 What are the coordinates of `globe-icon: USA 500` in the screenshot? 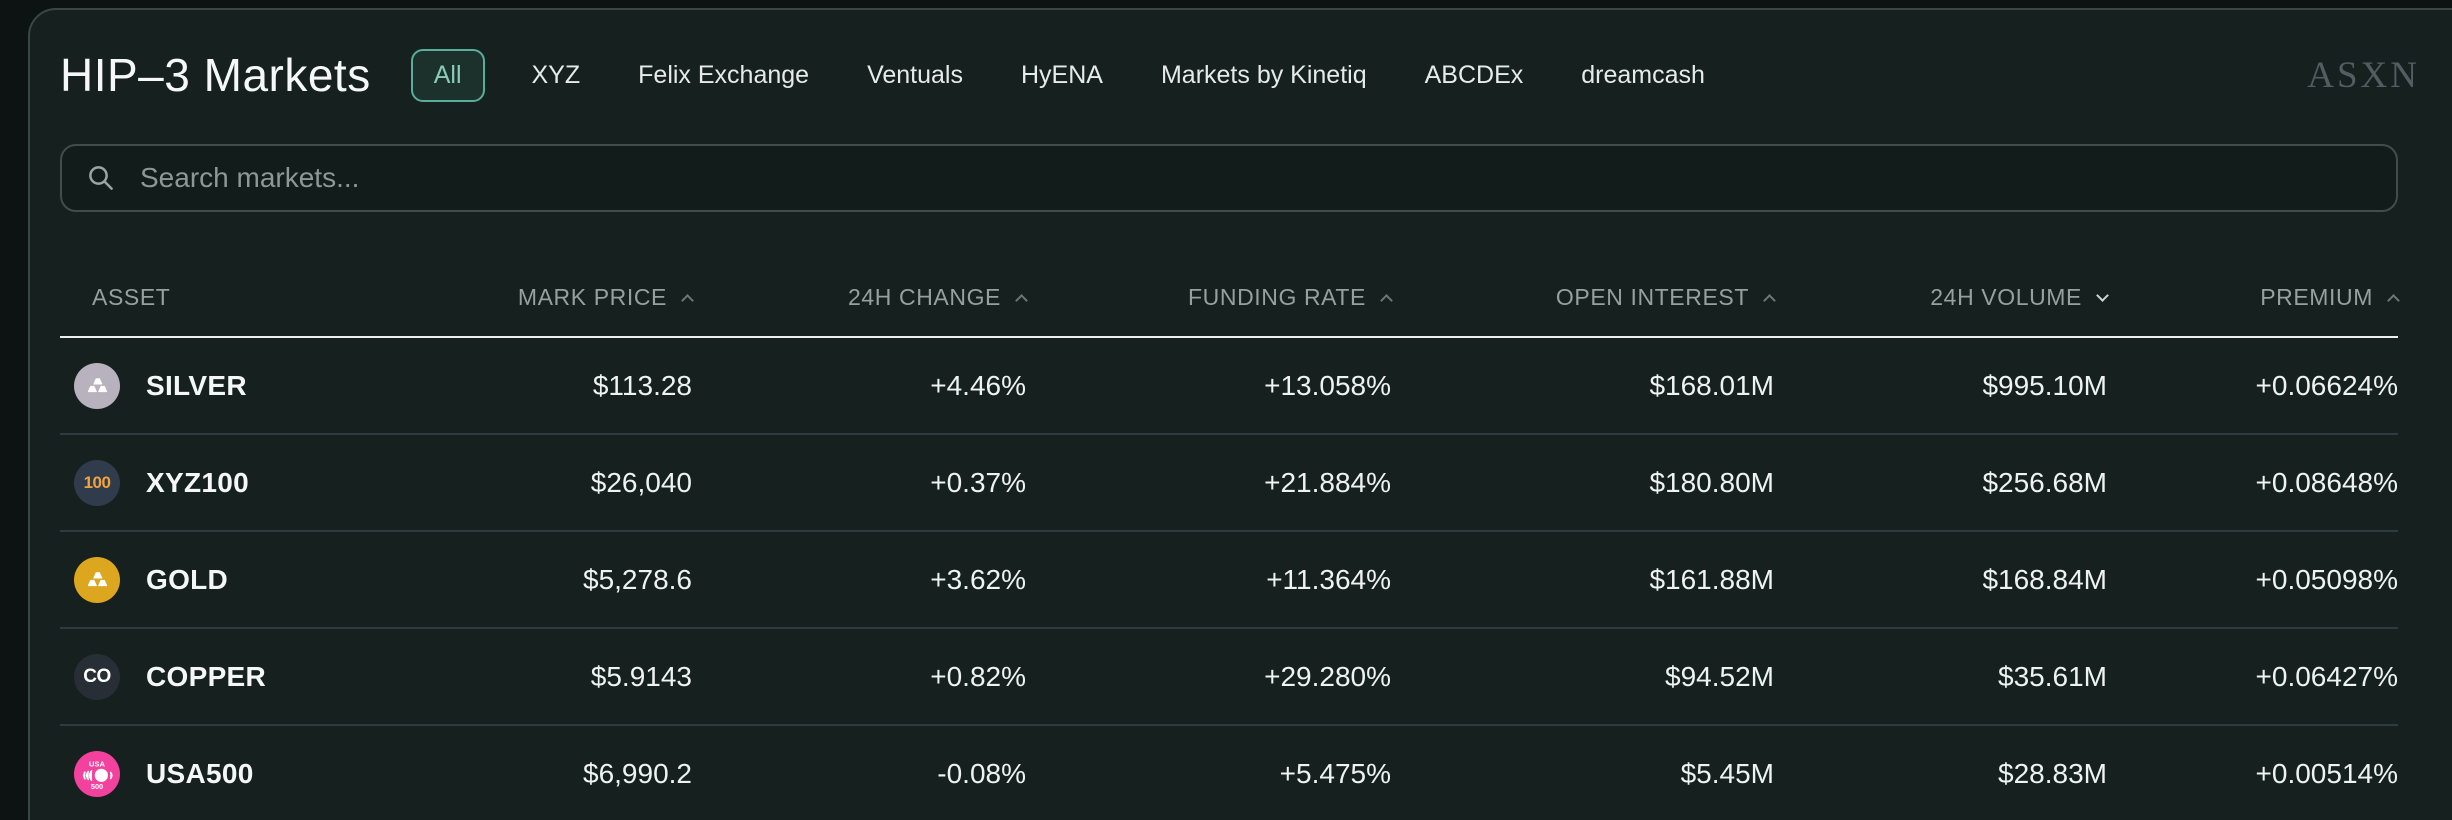 It's located at (97, 775).